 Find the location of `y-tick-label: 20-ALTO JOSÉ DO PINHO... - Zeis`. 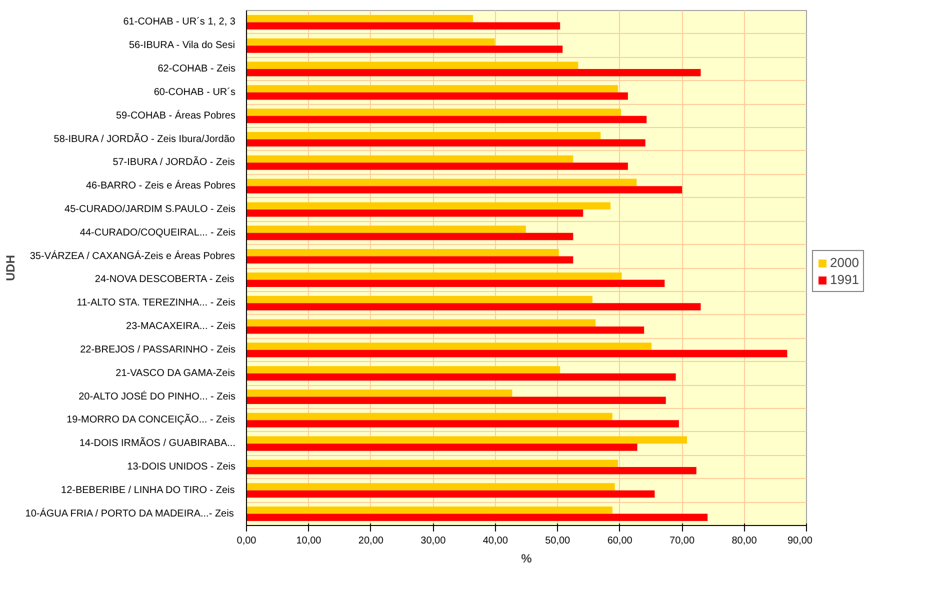

y-tick-label: 20-ALTO JOSÉ DO PINHO... - Zeis is located at coordinates (157, 396).